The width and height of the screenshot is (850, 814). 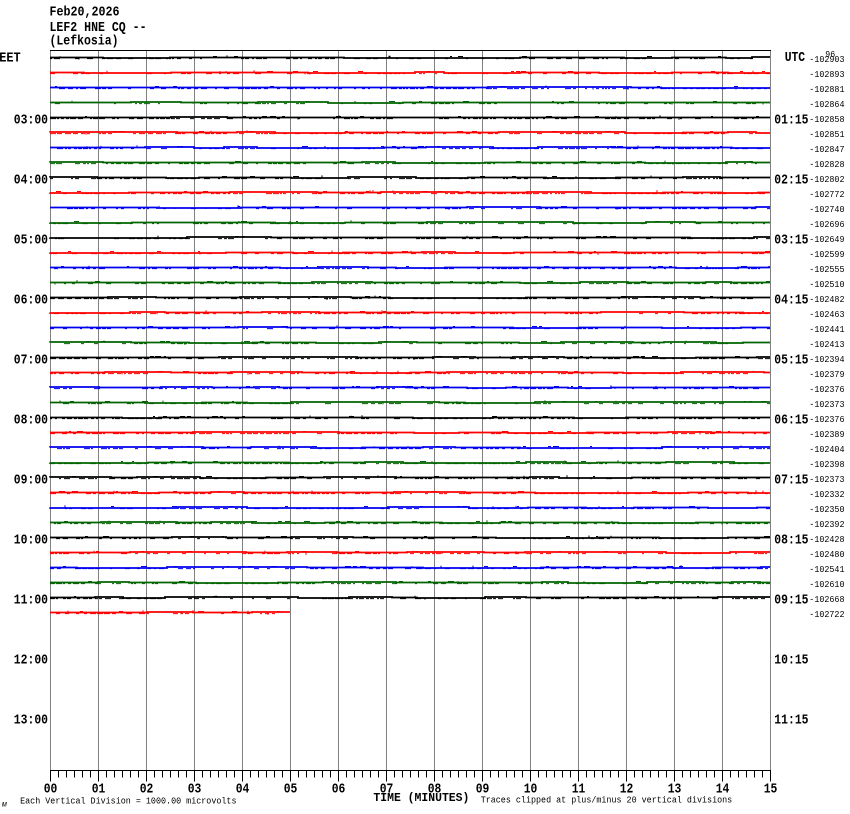 What do you see at coordinates (791, 600) in the screenshot?
I see `svg-text: 09:15` at bounding box center [791, 600].